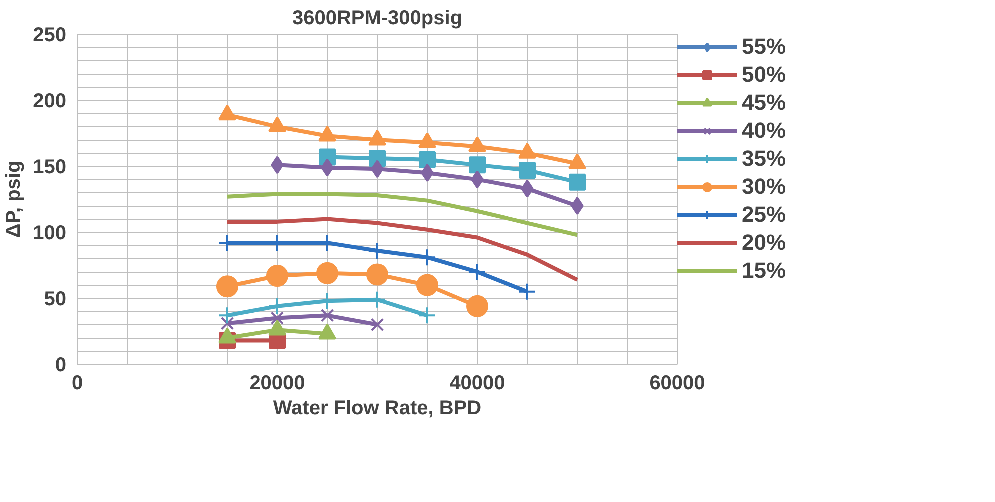  What do you see at coordinates (764, 187) in the screenshot?
I see `legend-label: 30%` at bounding box center [764, 187].